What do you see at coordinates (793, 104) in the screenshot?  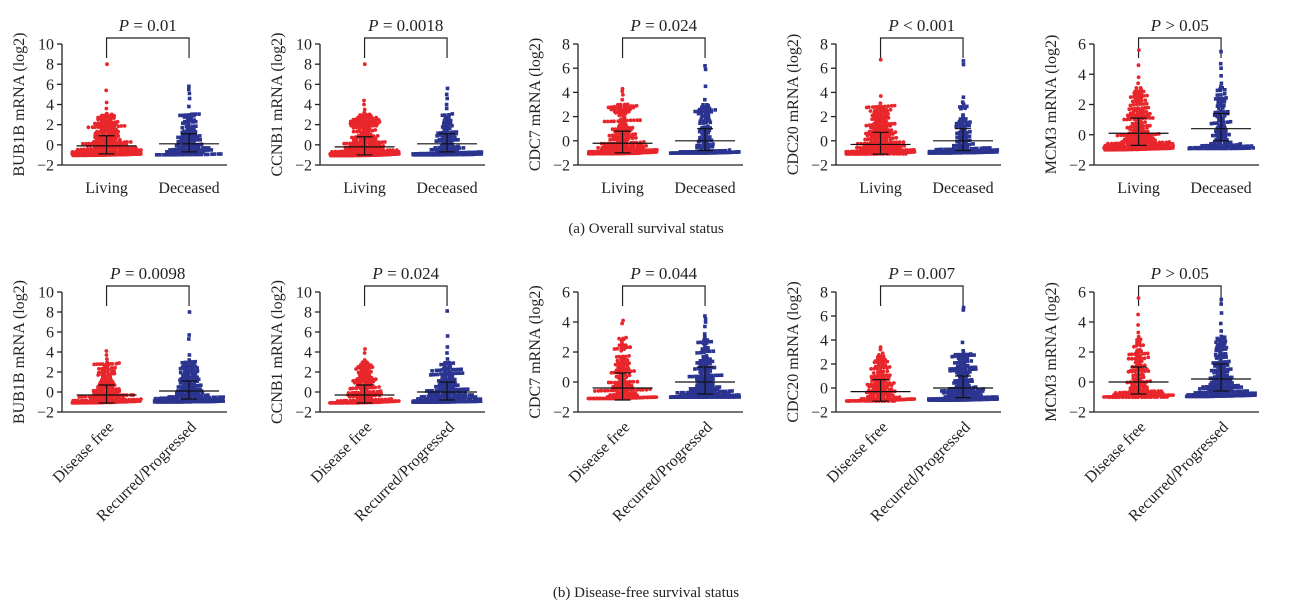 I see `y-axis-title: CDC20 mRNA (log2)` at bounding box center [793, 104].